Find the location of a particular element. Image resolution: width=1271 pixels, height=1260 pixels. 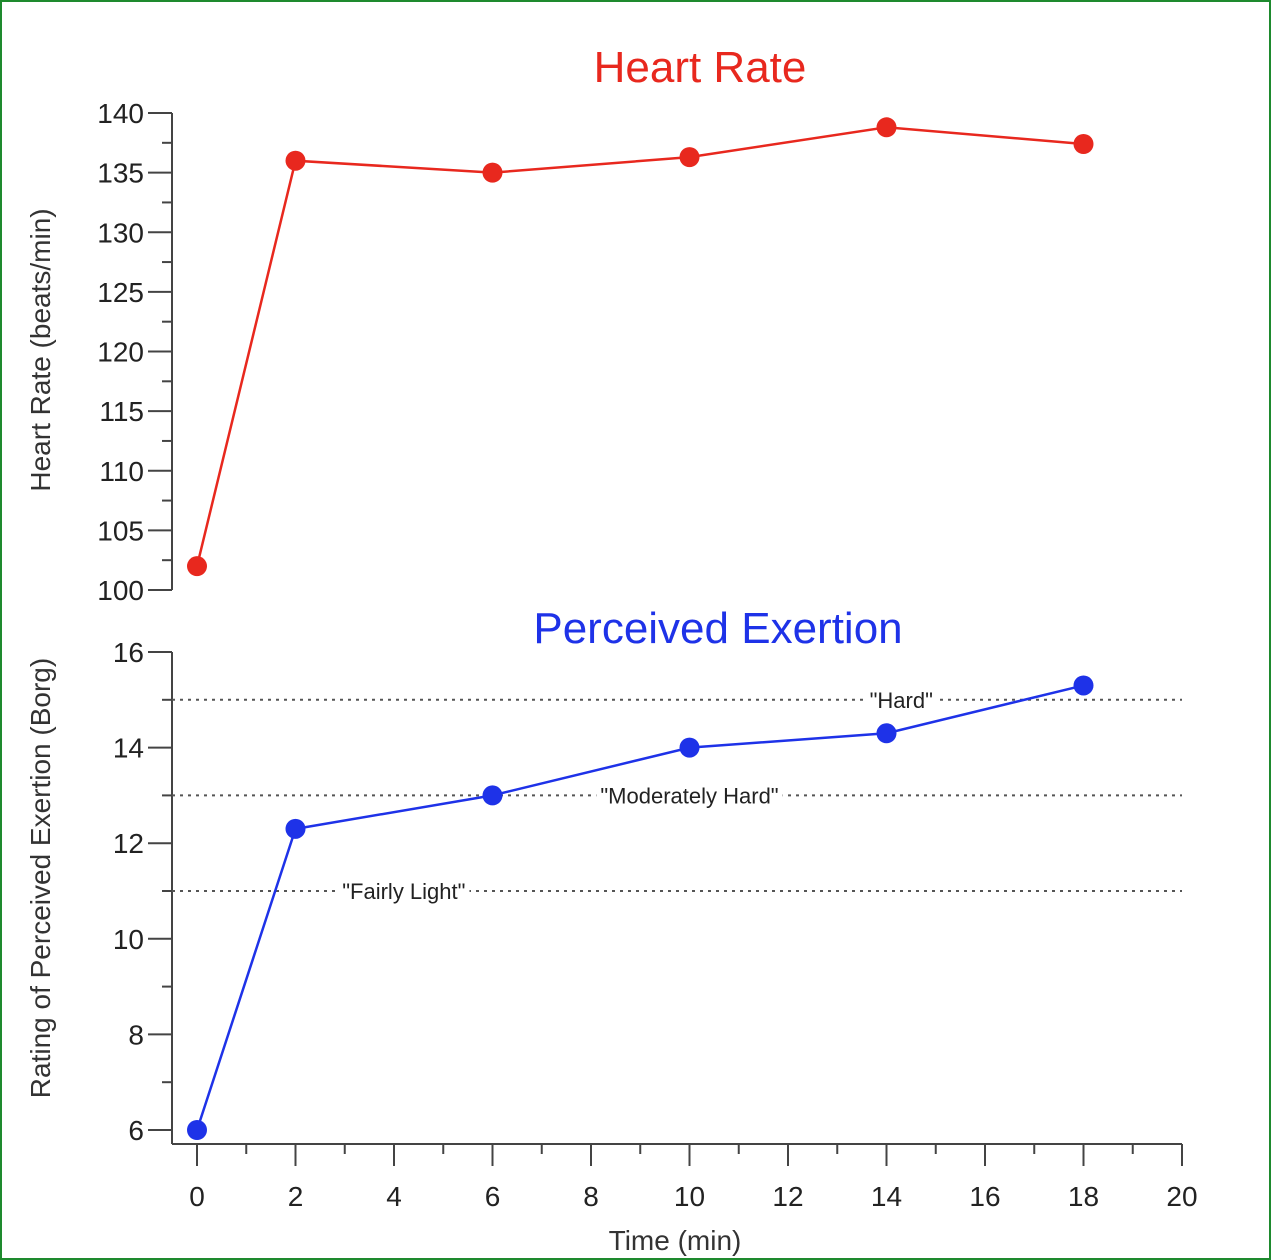

x-tick-label: 8 is located at coordinates (591, 1196).